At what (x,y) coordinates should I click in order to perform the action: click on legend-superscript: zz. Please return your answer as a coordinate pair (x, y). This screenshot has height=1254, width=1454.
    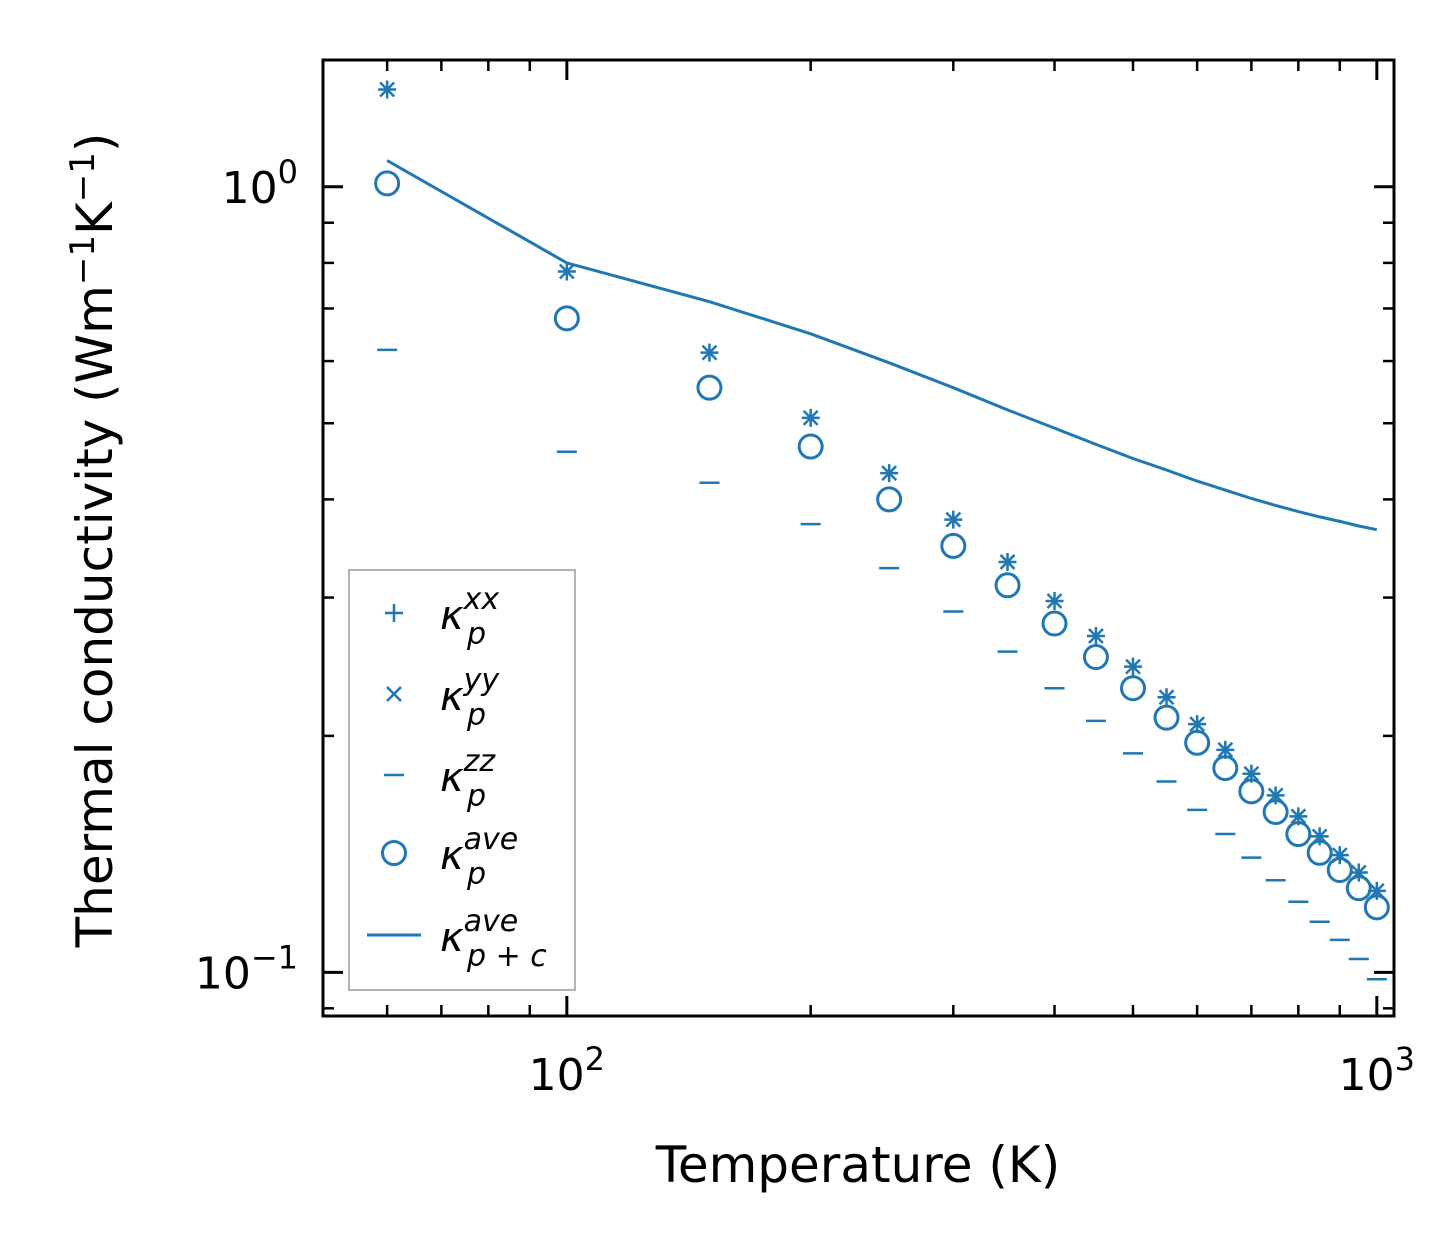
    Looking at the image, I should click on (480, 761).